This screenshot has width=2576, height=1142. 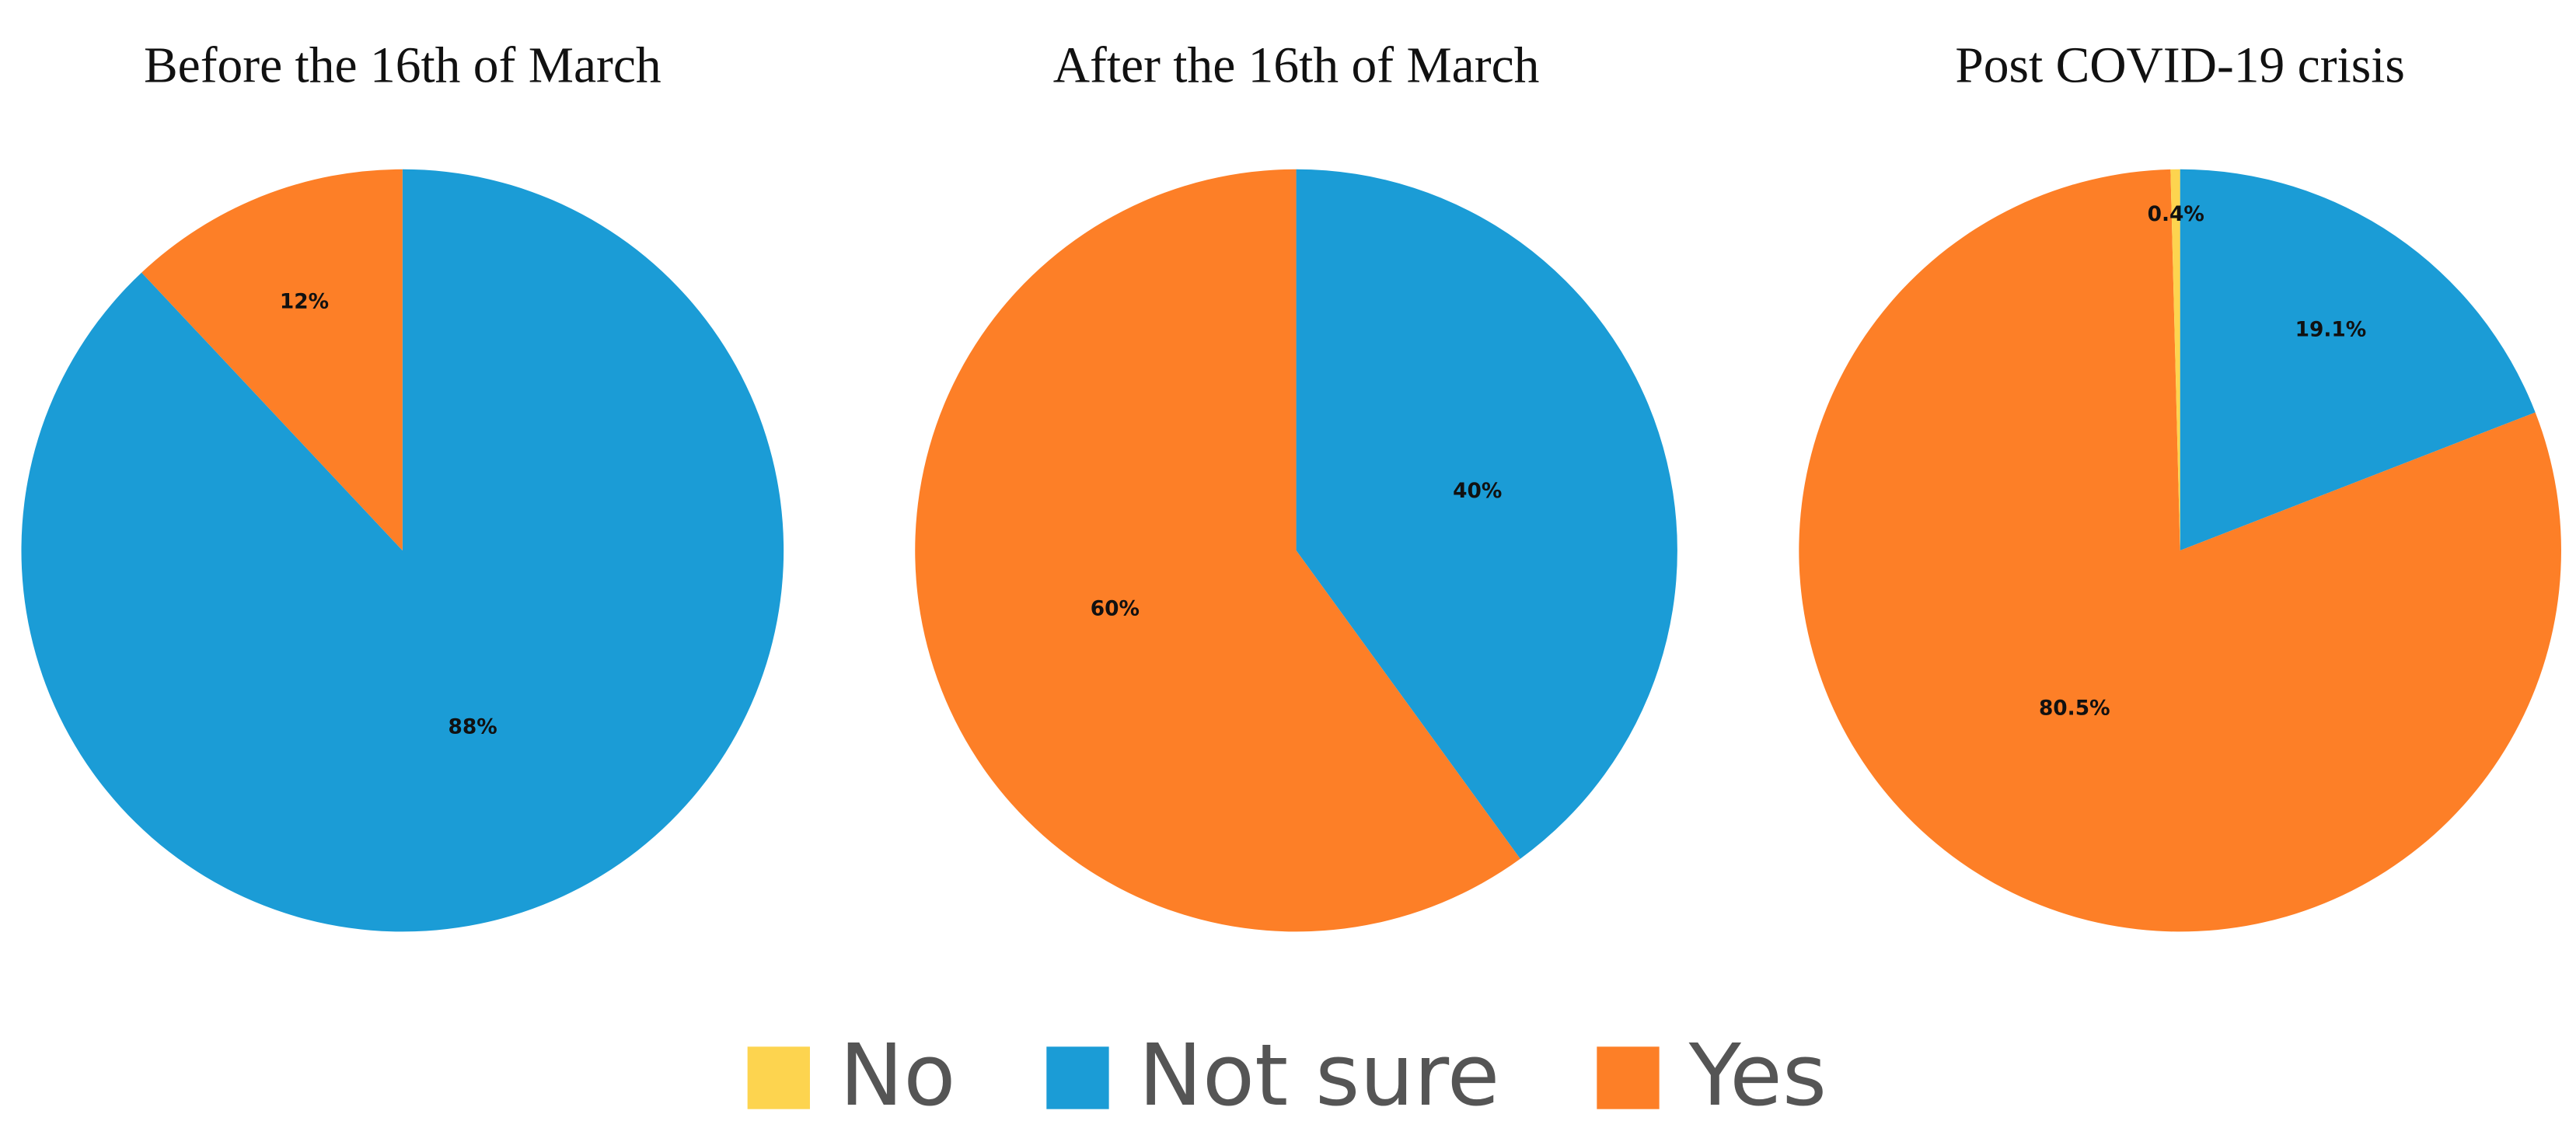 What do you see at coordinates (473, 727) in the screenshot?
I see `value-label: 88%` at bounding box center [473, 727].